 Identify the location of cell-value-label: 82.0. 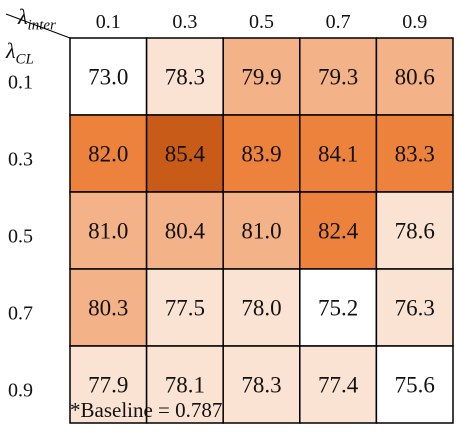
(108, 154).